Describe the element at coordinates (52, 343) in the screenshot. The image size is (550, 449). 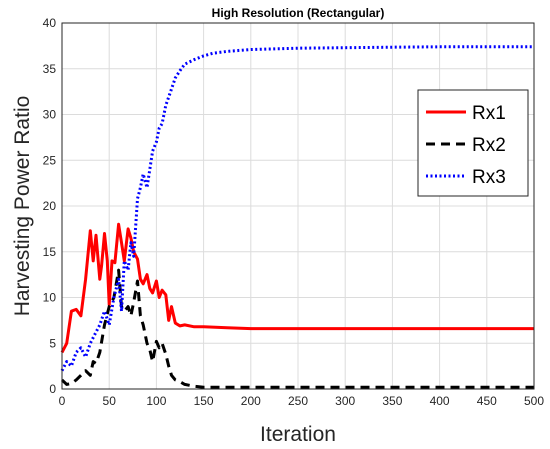
I see `y-tick-label: 5` at that location.